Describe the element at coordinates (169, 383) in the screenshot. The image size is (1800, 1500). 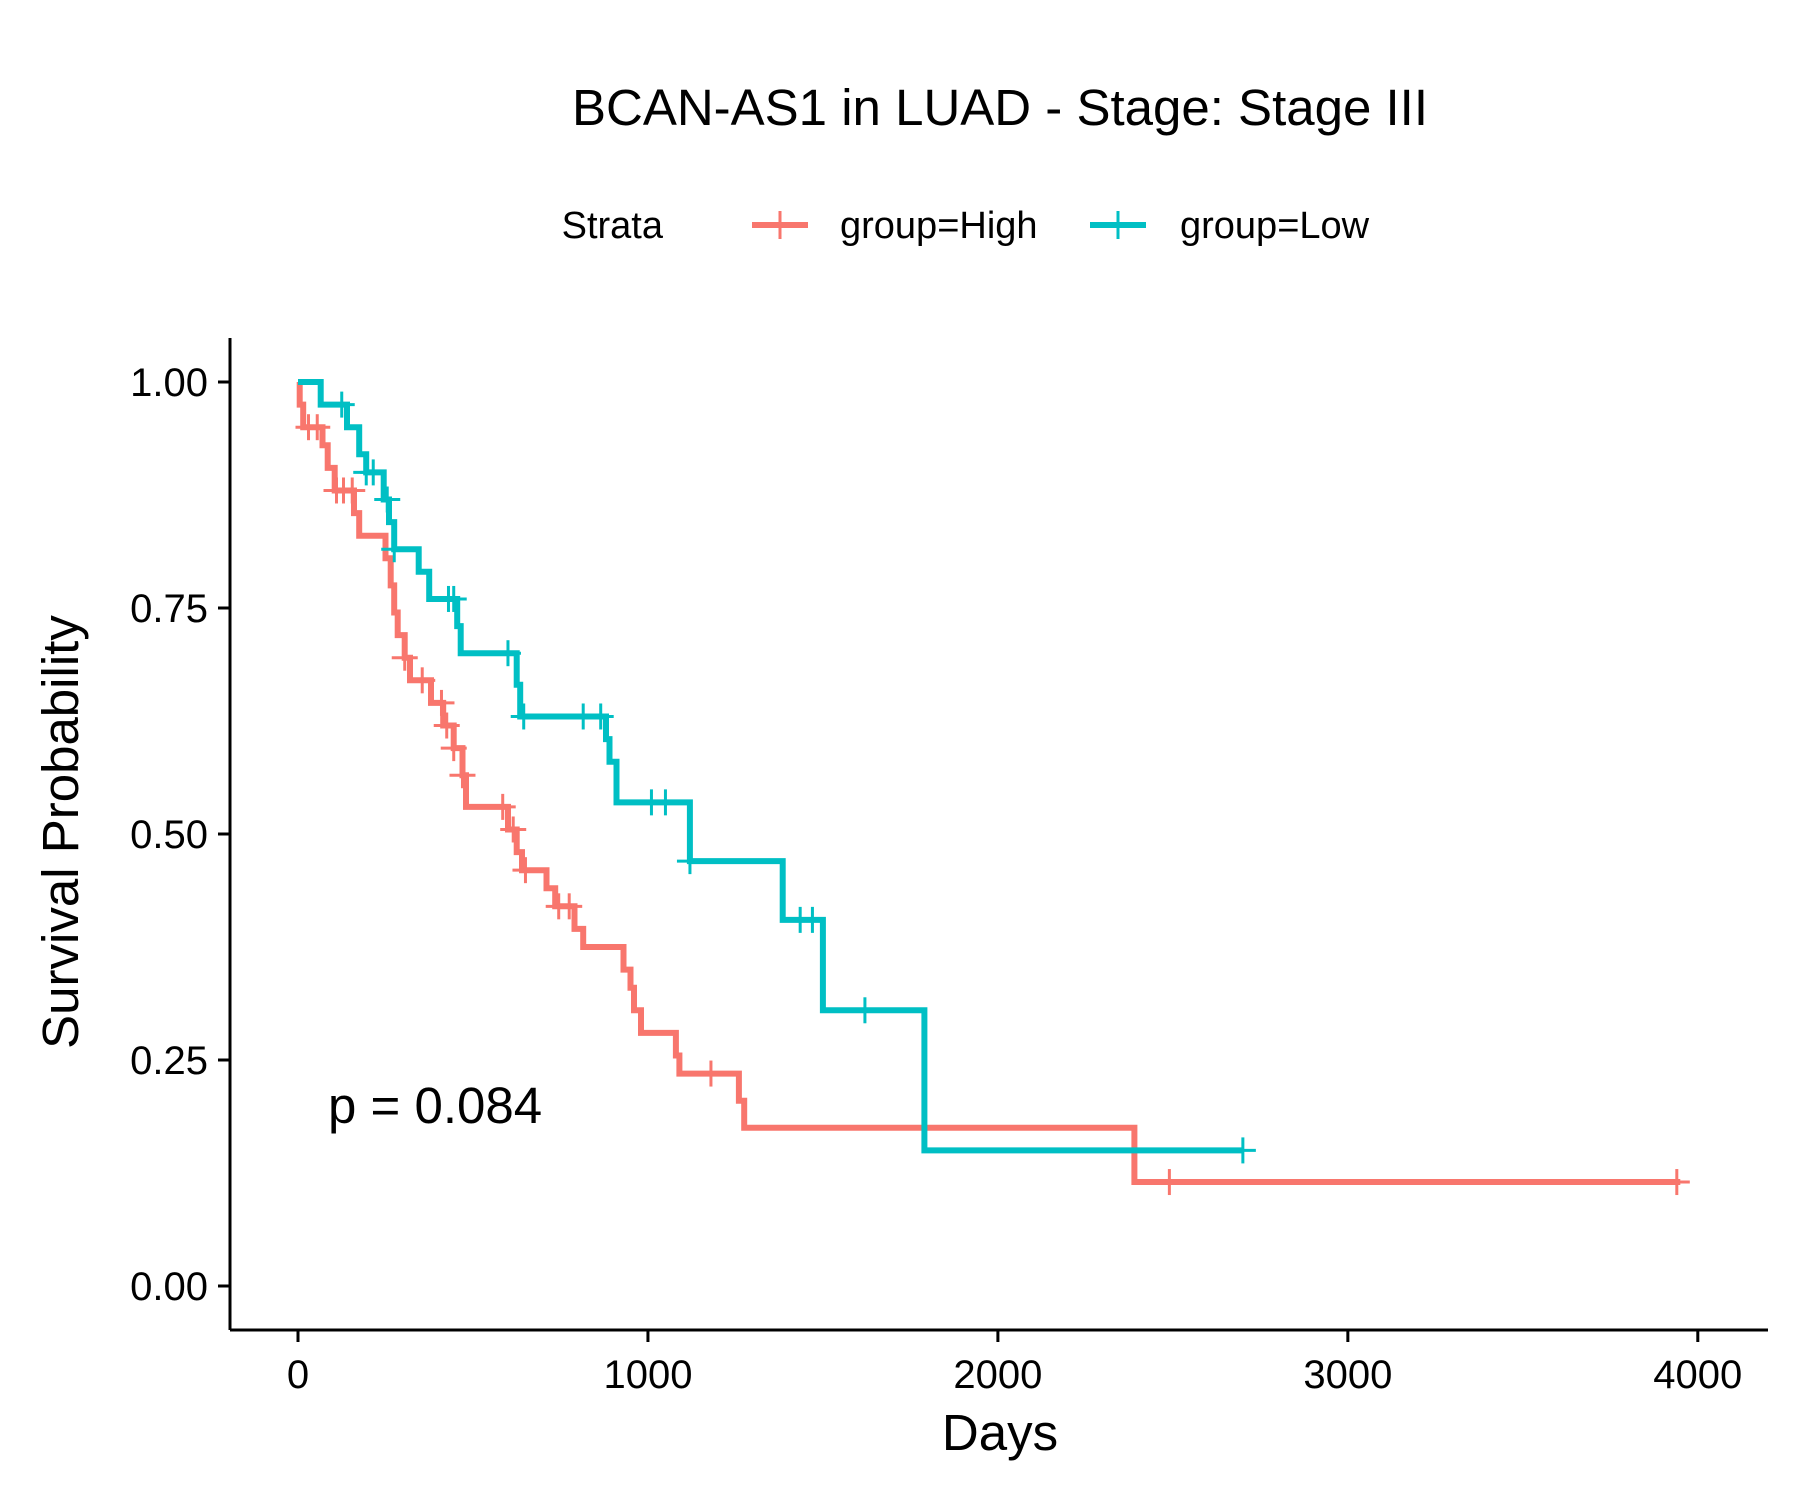
I see `y-tick-label: 1.00` at that location.